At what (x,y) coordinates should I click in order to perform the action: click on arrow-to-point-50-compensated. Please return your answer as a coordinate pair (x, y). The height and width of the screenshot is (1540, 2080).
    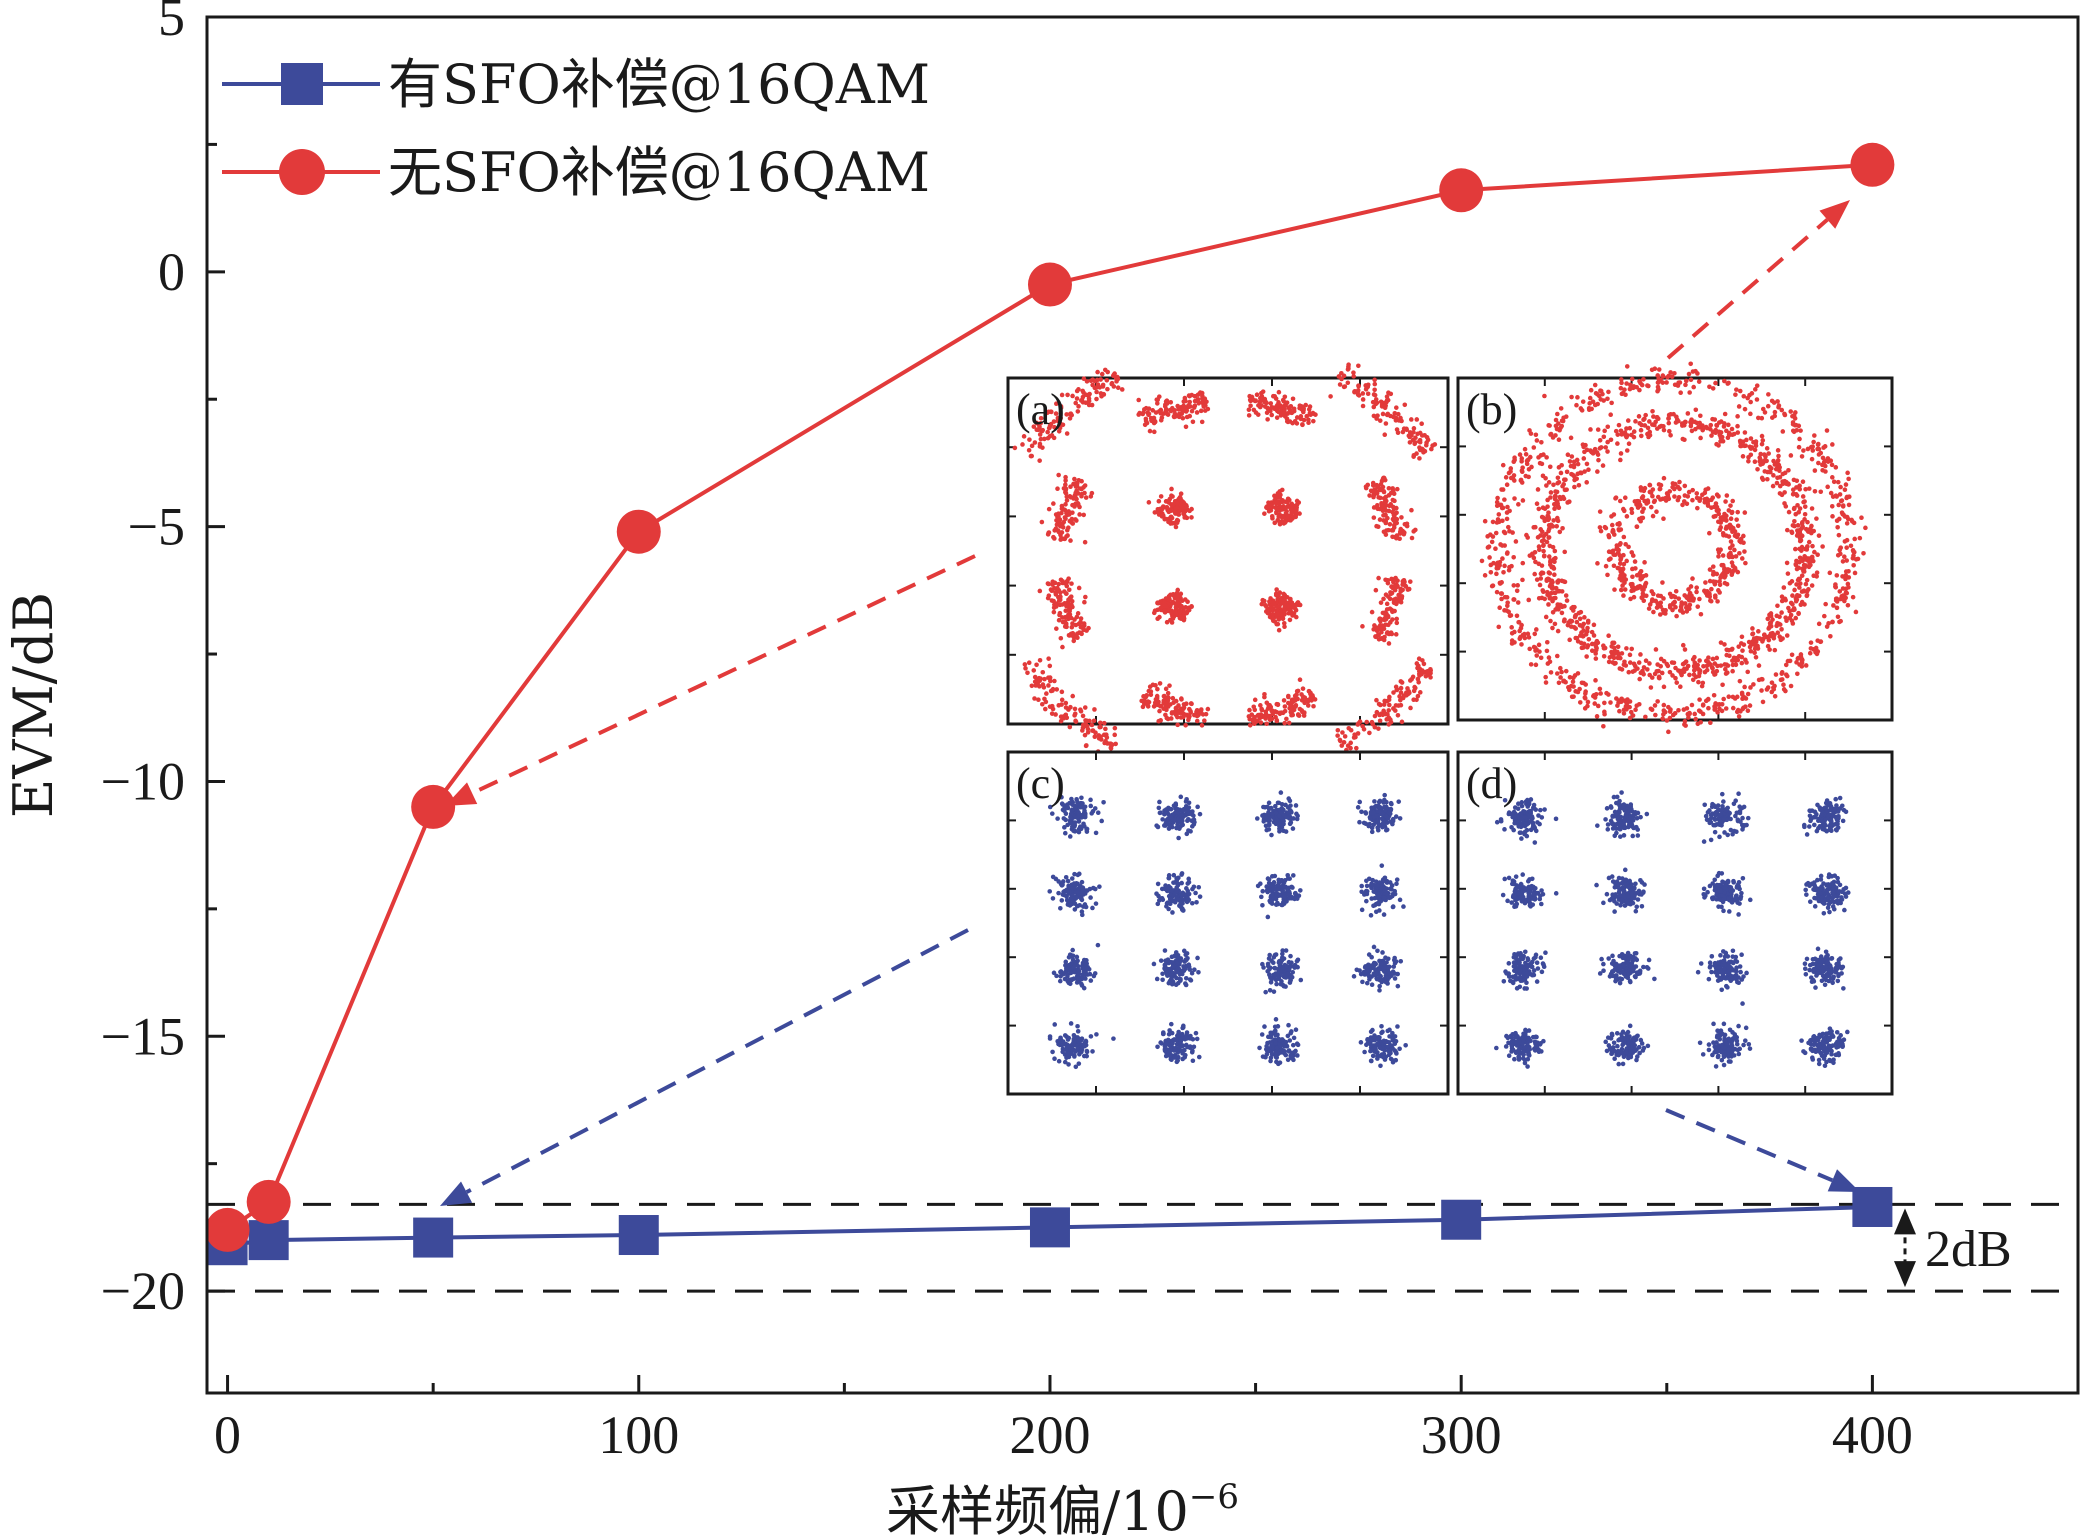
    Looking at the image, I should click on (704, 1067).